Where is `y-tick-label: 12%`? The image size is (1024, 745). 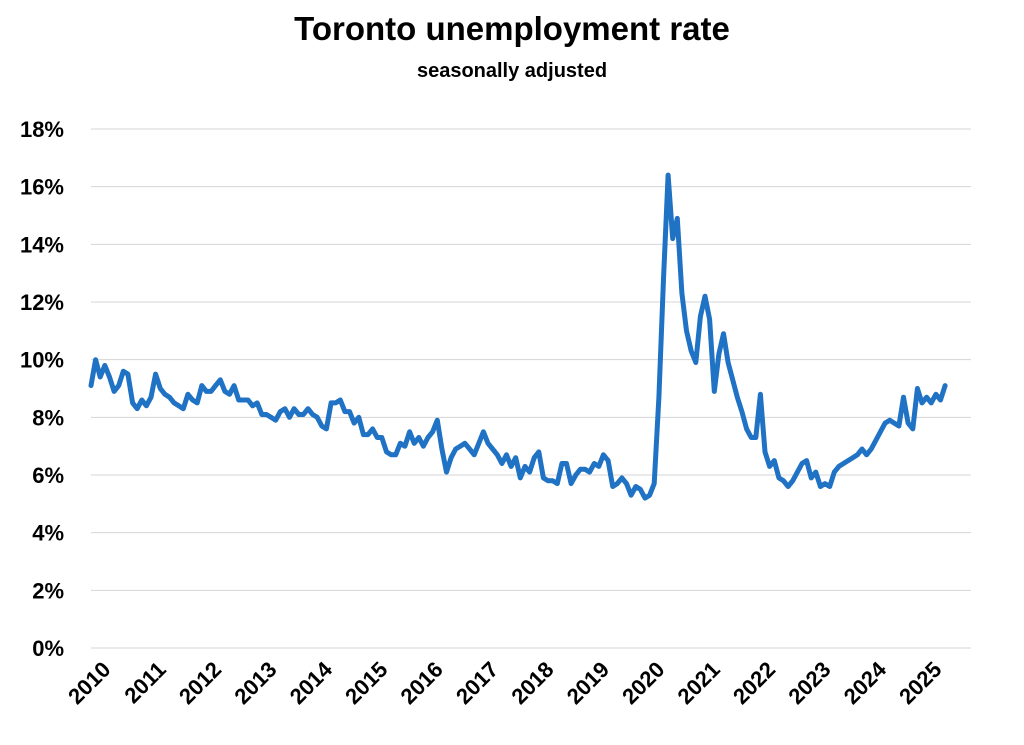 y-tick-label: 12% is located at coordinates (42, 302).